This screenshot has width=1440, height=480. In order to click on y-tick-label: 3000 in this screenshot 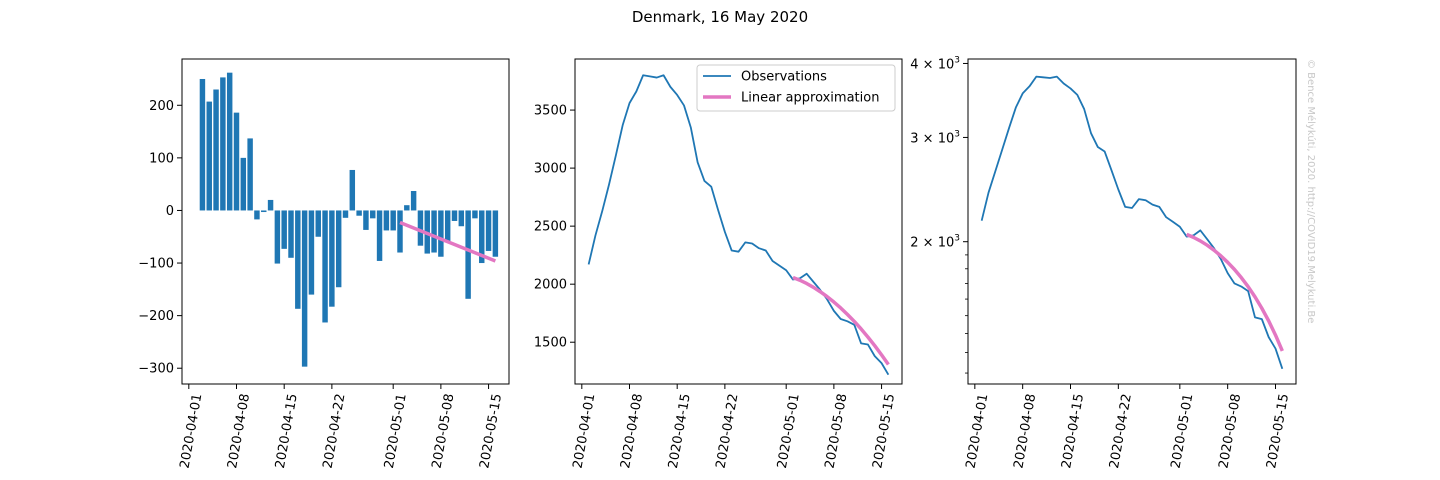, I will do `click(550, 169)`.